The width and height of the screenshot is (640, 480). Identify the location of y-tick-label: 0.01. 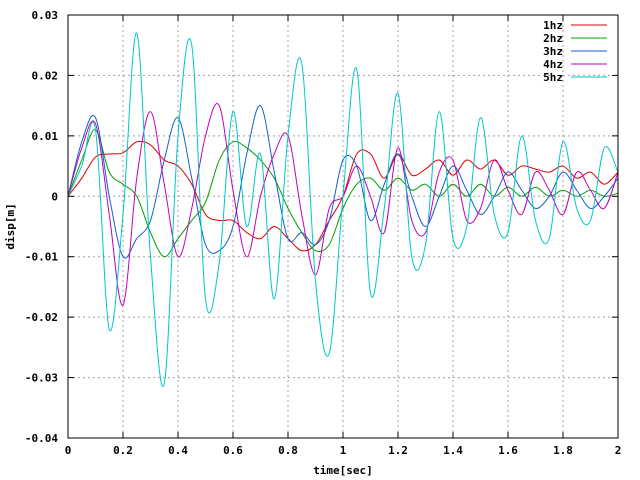
(45, 136).